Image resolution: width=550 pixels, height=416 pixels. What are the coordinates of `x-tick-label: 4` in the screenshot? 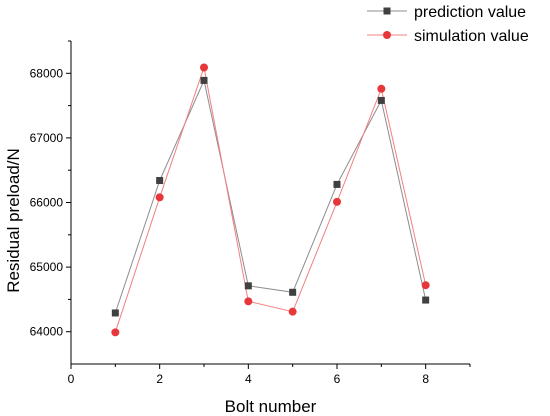 It's located at (248, 379).